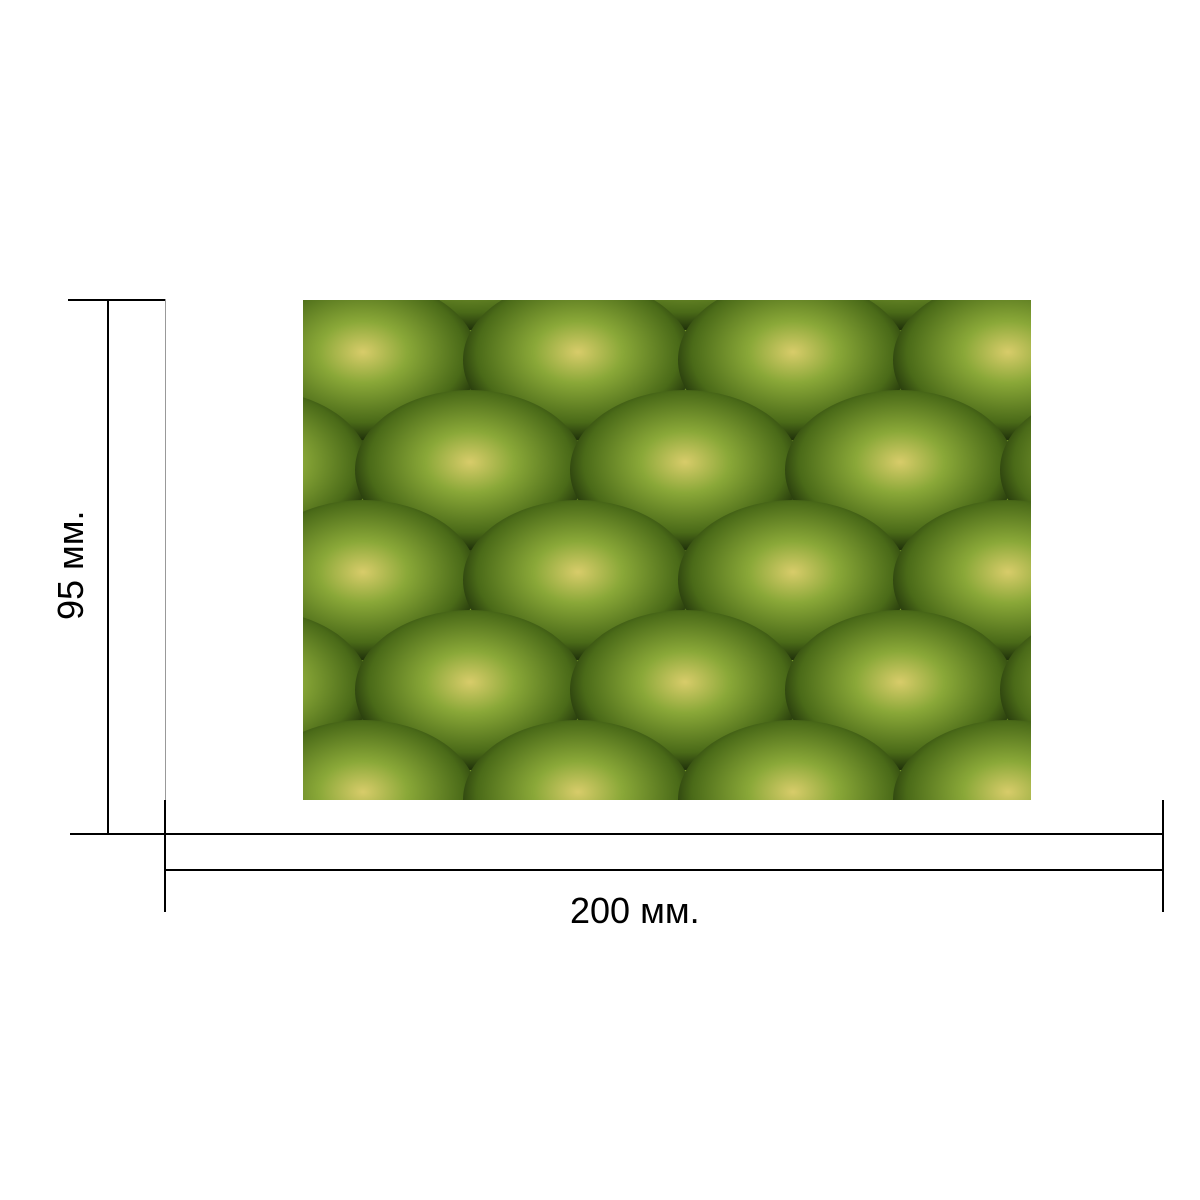  Describe the element at coordinates (165, 856) in the screenshot. I see `width-tick-left` at that location.